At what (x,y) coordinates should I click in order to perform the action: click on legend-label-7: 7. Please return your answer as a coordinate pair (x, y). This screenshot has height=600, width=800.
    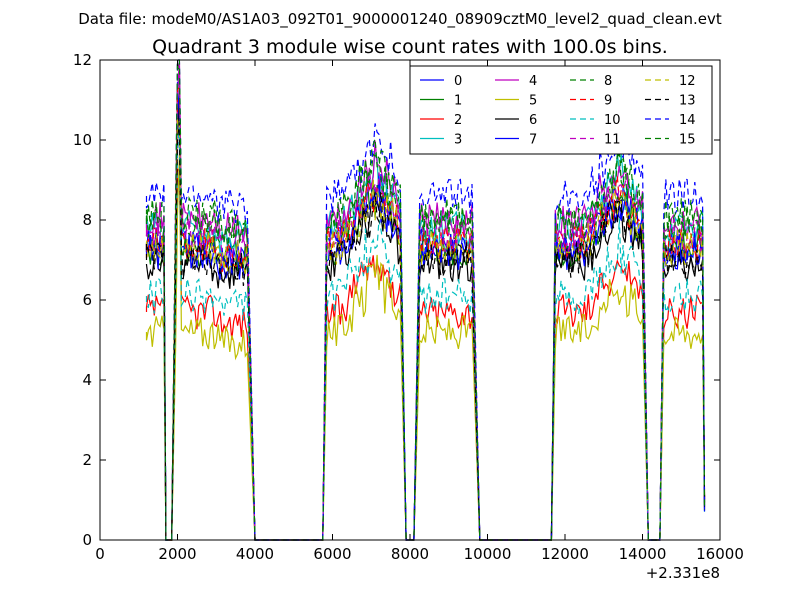
    Looking at the image, I should click on (533, 140).